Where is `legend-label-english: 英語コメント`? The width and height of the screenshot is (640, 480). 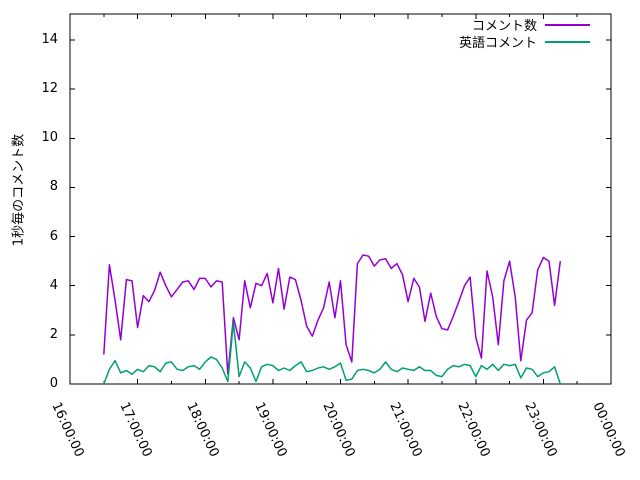 legend-label-english: 英語コメント is located at coordinates (497, 43).